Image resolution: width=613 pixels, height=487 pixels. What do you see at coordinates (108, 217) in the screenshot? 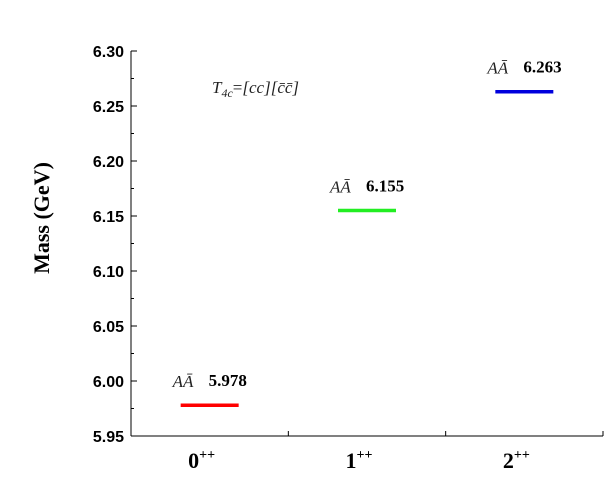
I see `y-tick-label: 6.15` at bounding box center [108, 217].